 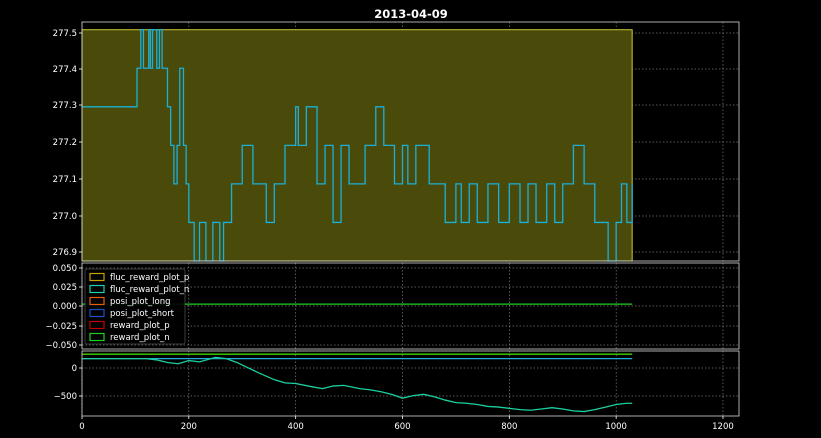 What do you see at coordinates (509, 427) in the screenshot?
I see `x-tick-label: 800` at bounding box center [509, 427].